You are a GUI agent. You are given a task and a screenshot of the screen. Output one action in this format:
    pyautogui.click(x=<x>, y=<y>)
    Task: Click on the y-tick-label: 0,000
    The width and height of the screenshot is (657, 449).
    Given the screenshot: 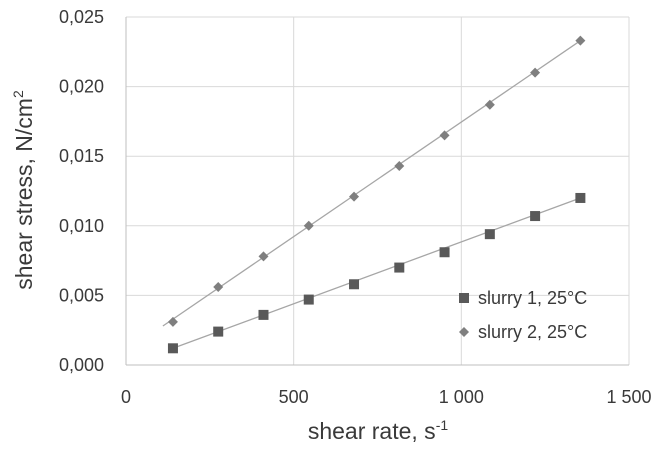 What is the action you would take?
    pyautogui.click(x=81, y=365)
    